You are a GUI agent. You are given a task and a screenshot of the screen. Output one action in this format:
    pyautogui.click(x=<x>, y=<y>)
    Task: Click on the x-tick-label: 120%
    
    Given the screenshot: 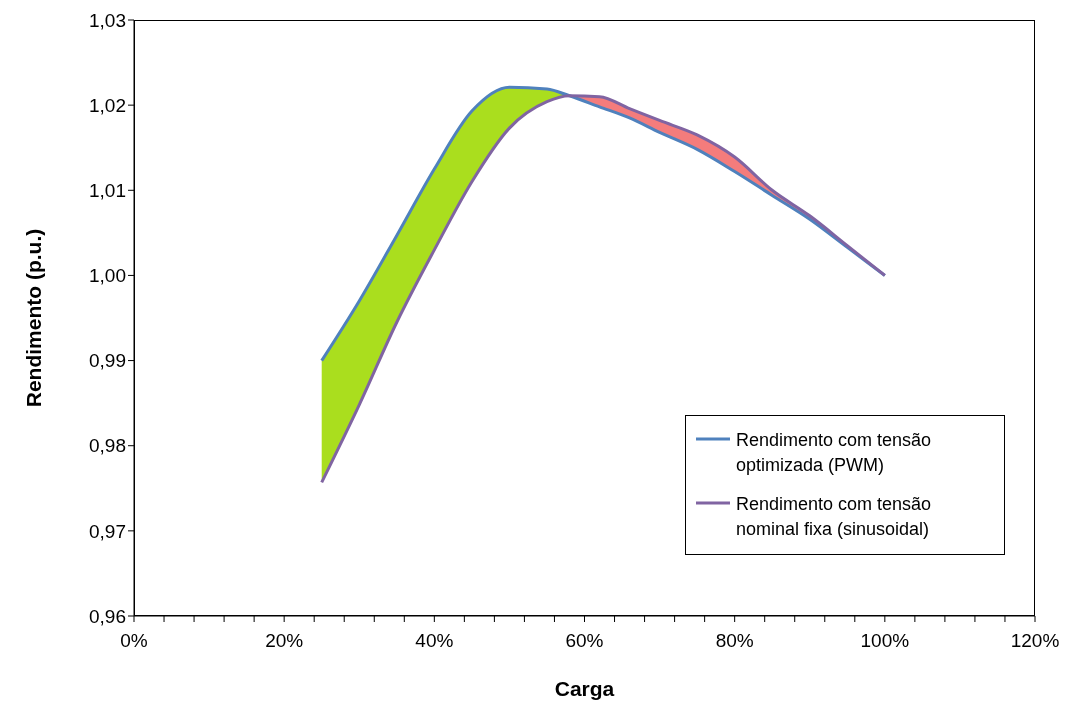 What is the action you would take?
    pyautogui.click(x=1035, y=641)
    